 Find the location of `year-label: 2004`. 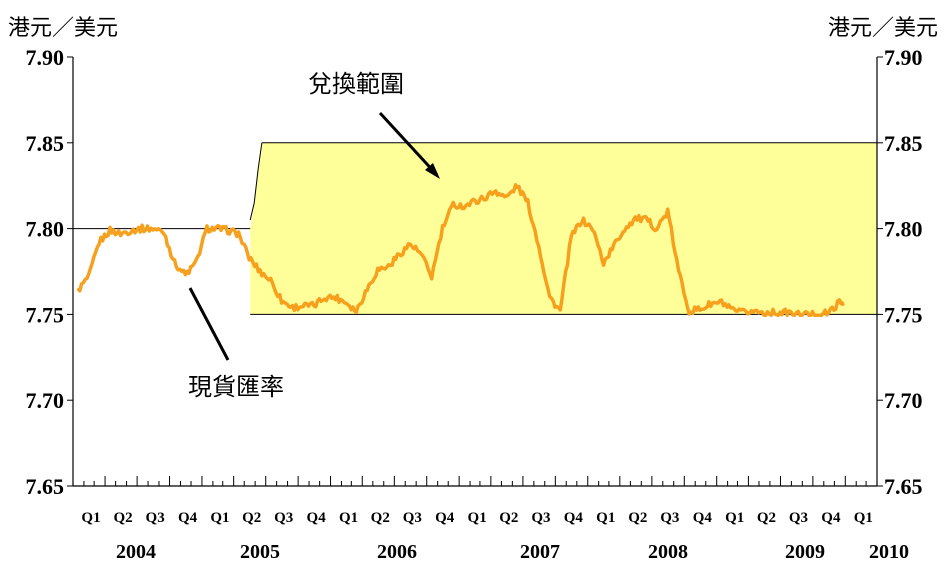

year-label: 2004 is located at coordinates (136, 552).